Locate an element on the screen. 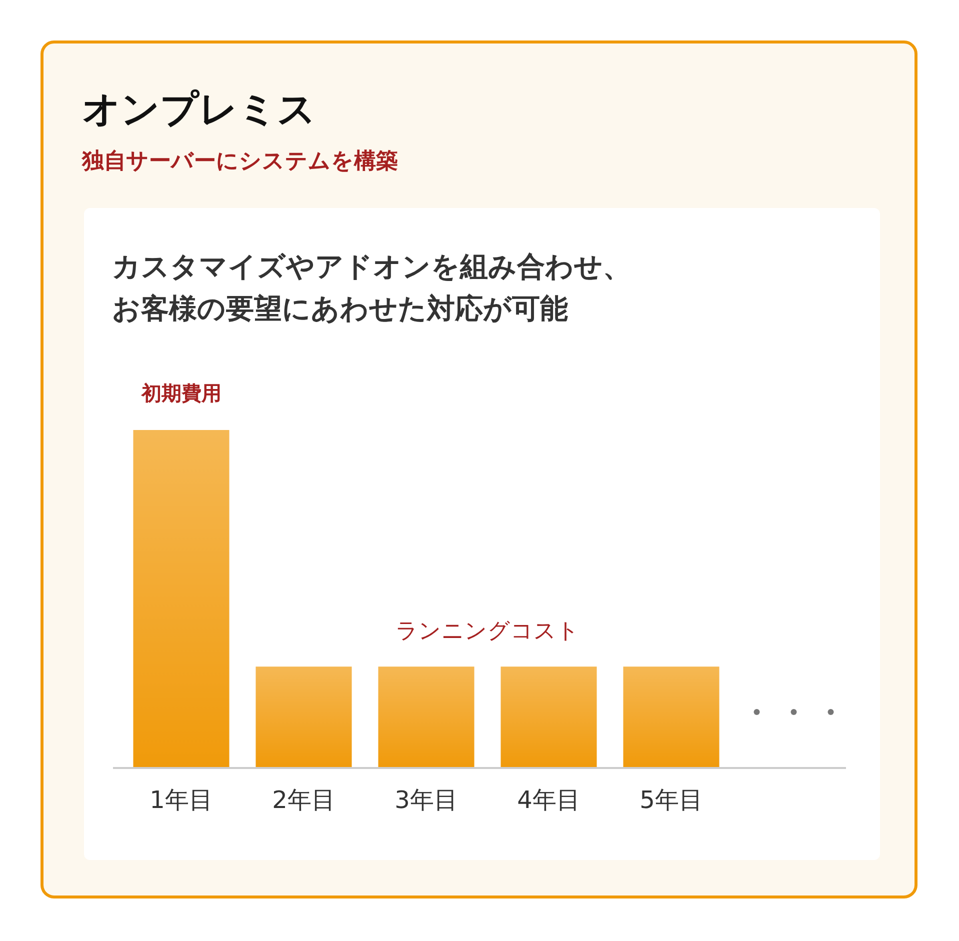 The height and width of the screenshot is (941, 959). x-tick-label: 4年目 is located at coordinates (548, 800).